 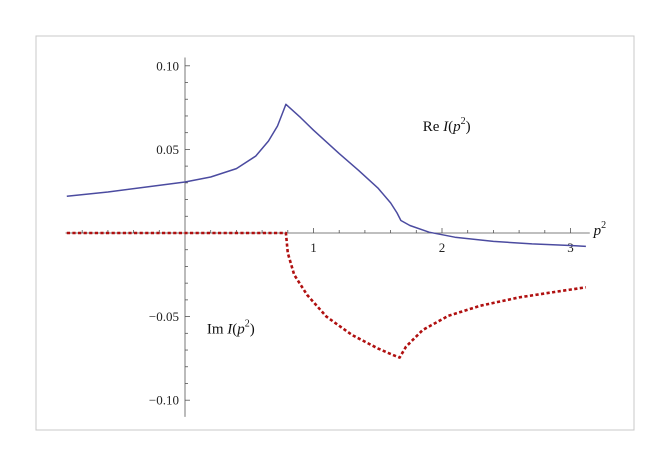 What do you see at coordinates (217, 329) in the screenshot?
I see `annotation-fn-main: Im` at bounding box center [217, 329].